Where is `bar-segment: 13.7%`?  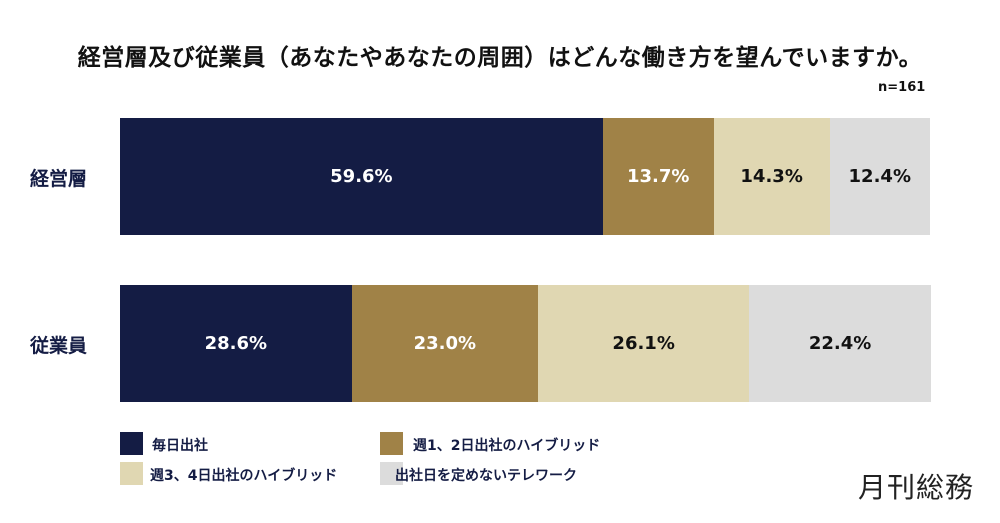 bar-segment: 13.7% is located at coordinates (658, 176).